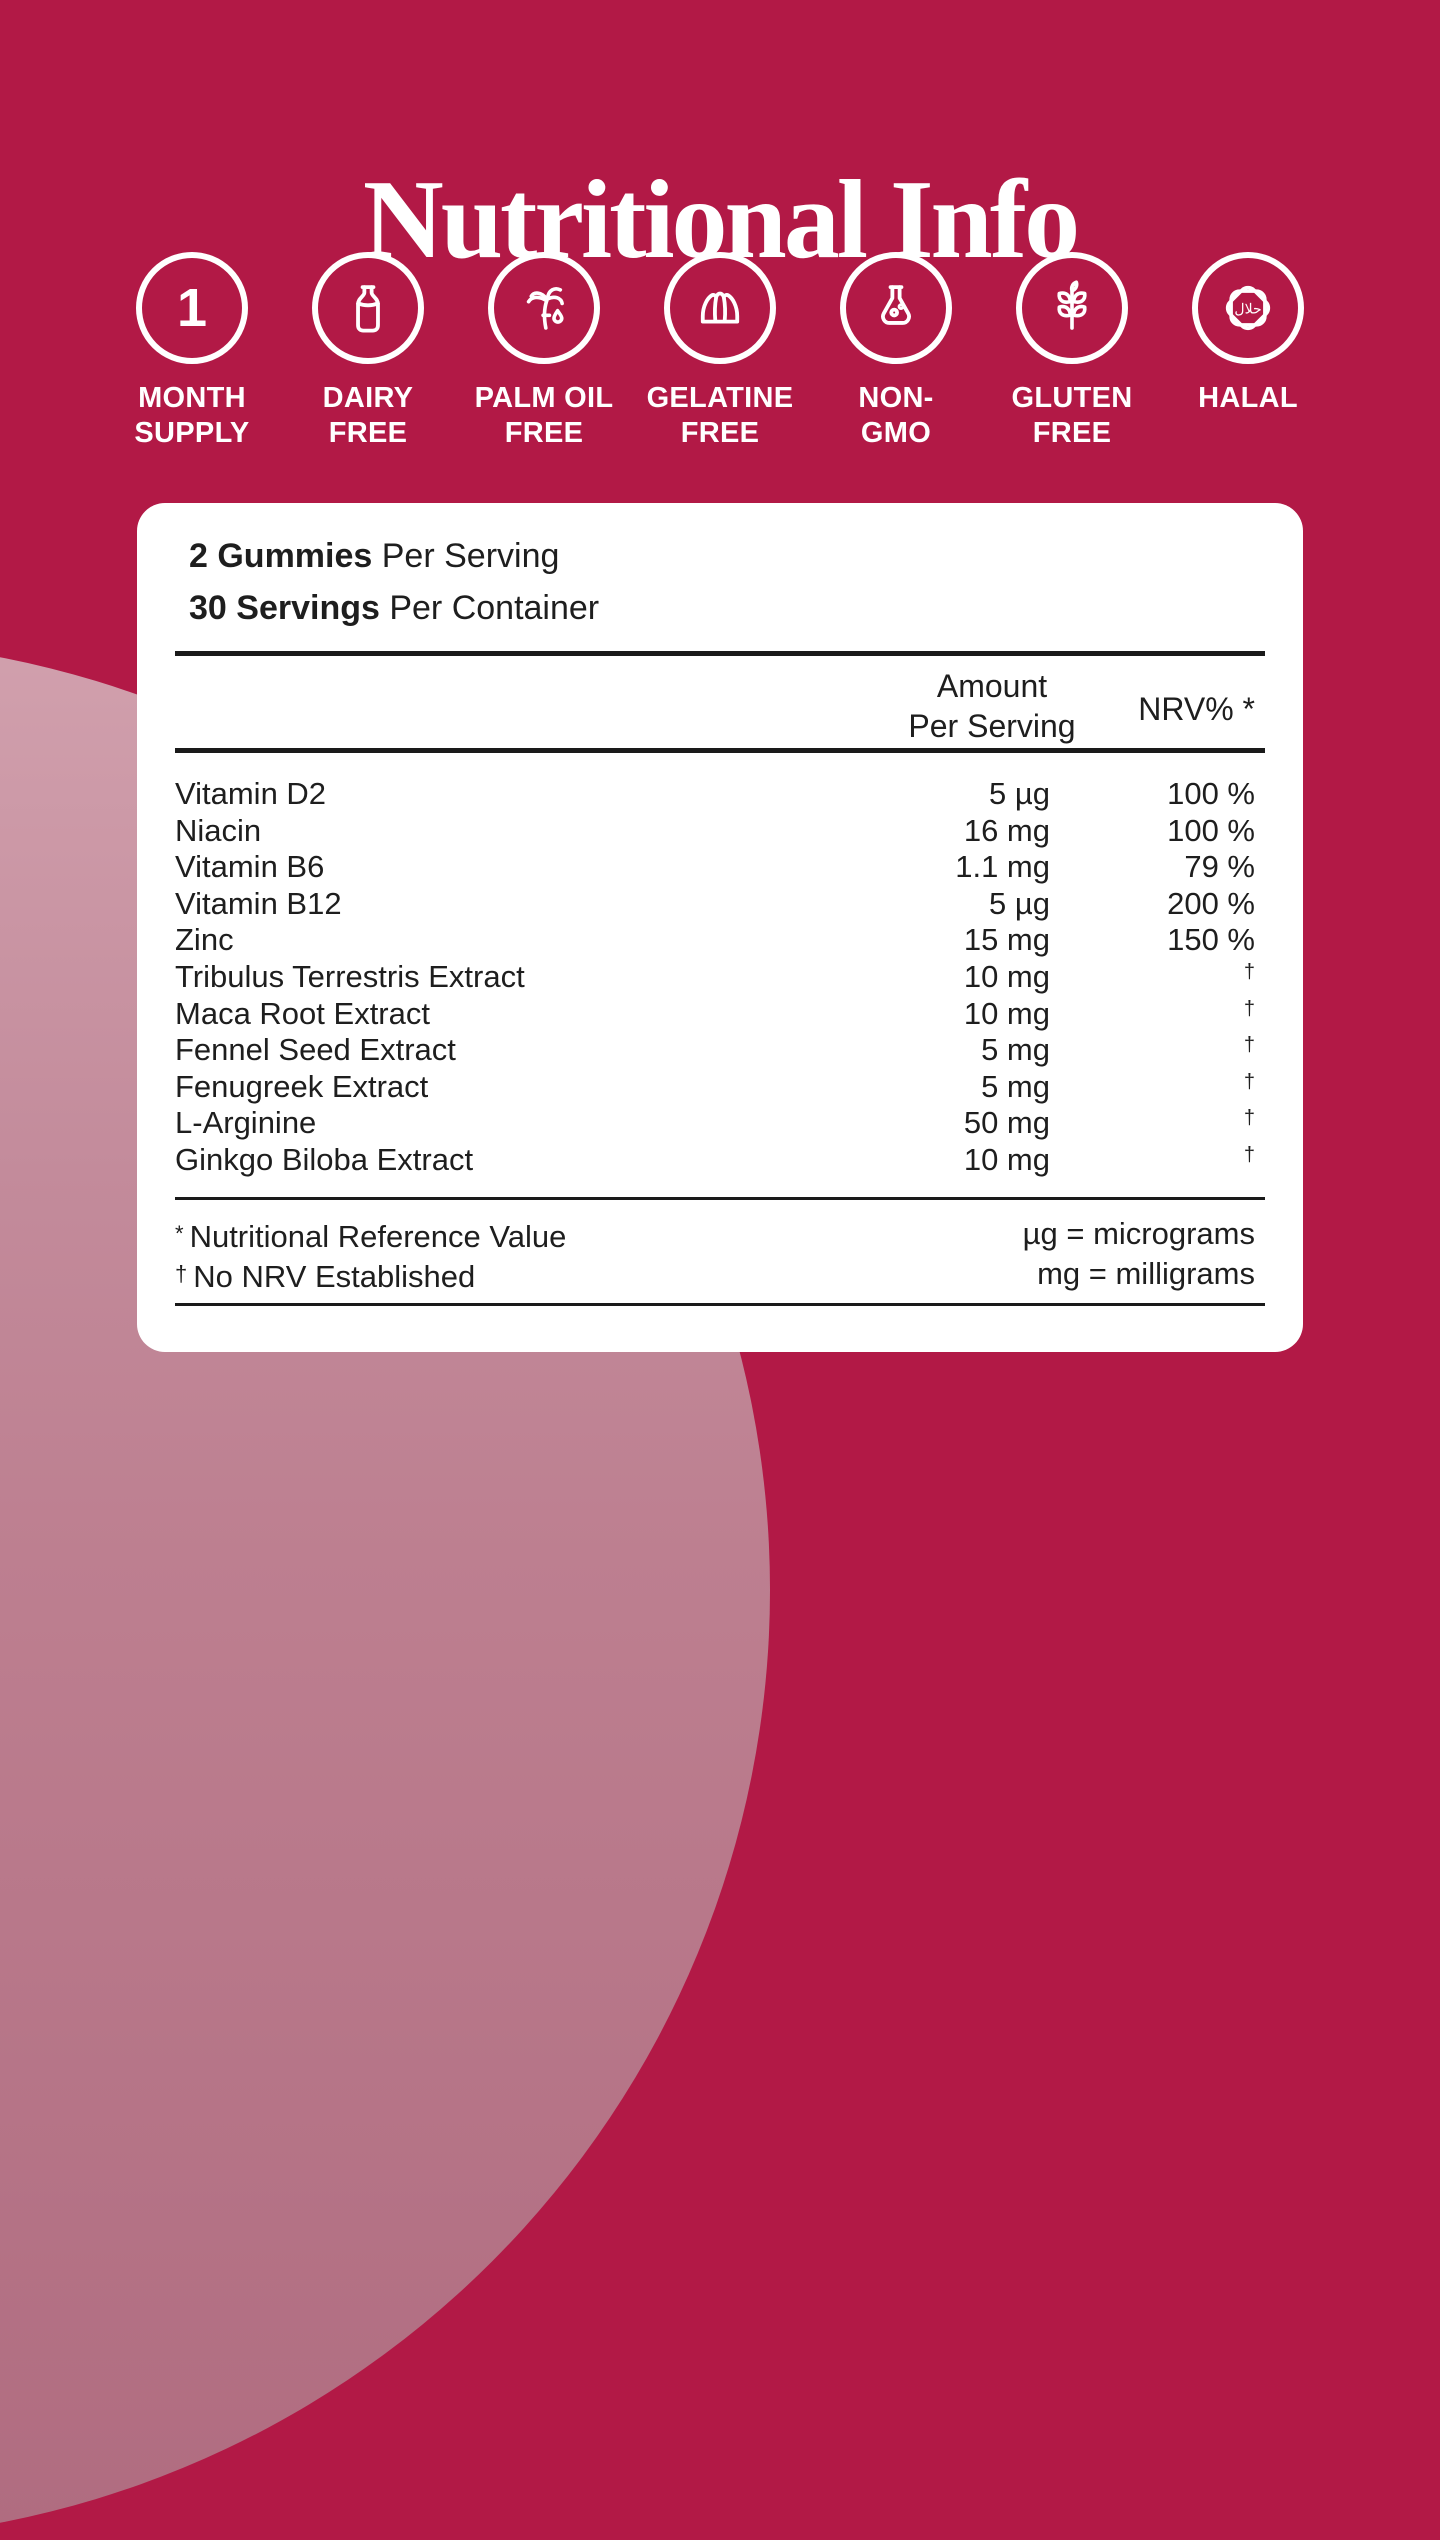 The height and width of the screenshot is (2540, 1440). I want to click on milk-bottle-icon, so click(368, 308).